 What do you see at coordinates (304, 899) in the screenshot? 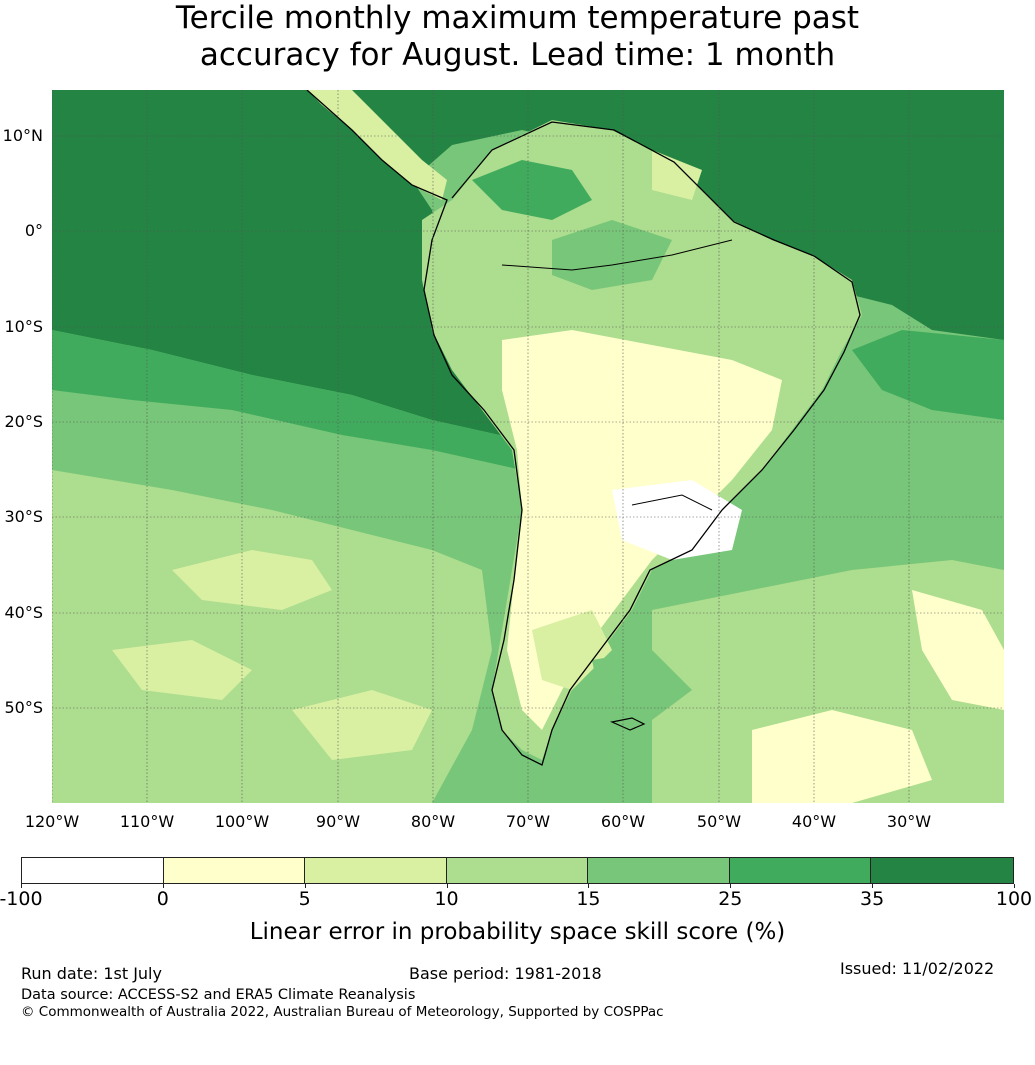
I see `colorbar-tick-label: 5` at bounding box center [304, 899].